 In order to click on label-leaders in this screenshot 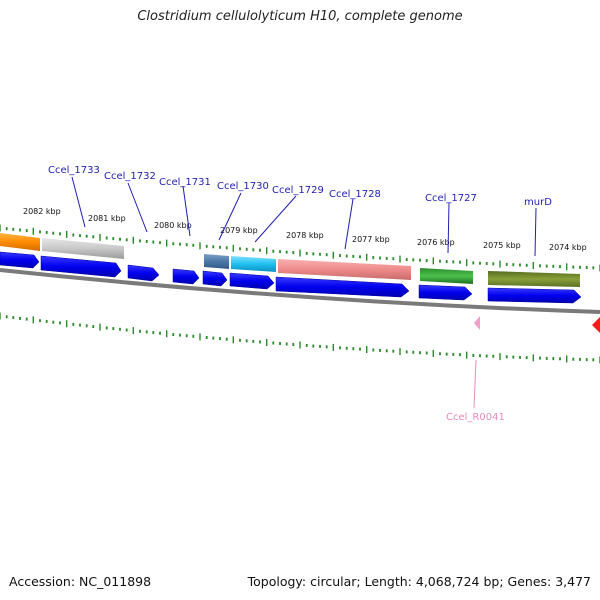, I will do `click(304, 216)`.